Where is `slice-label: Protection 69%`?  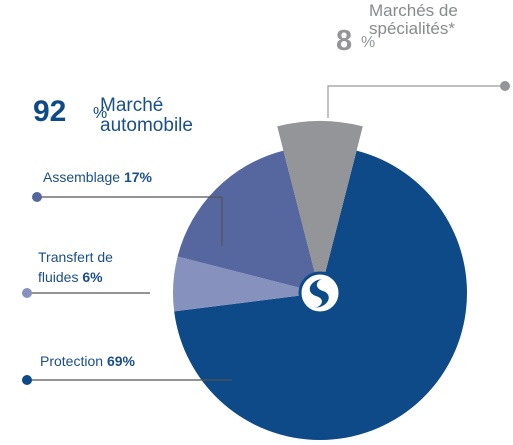
slice-label: Protection 69% is located at coordinates (87, 361).